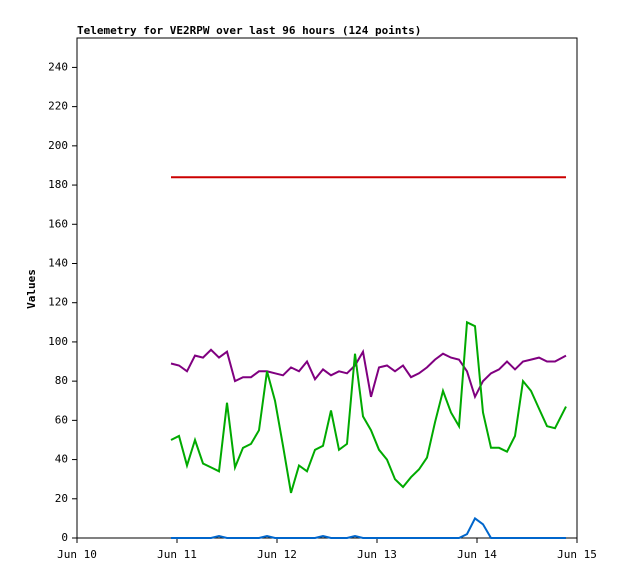  Describe the element at coordinates (58, 223) in the screenshot. I see `y-tick-label: 160` at that location.